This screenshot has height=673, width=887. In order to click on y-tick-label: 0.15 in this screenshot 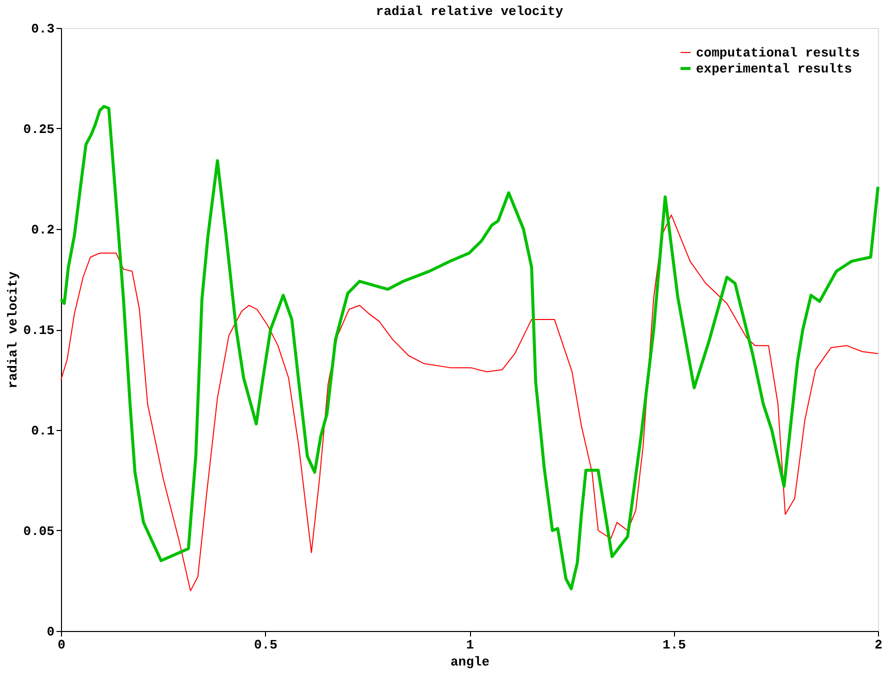, I will do `click(39, 330)`.